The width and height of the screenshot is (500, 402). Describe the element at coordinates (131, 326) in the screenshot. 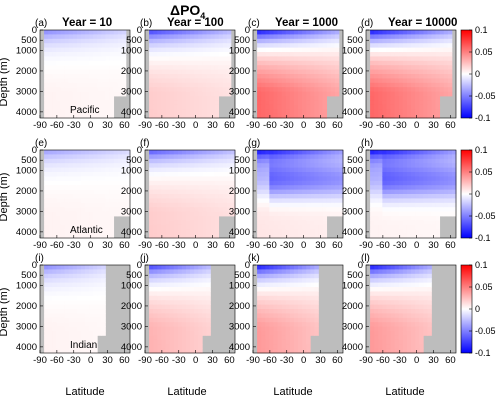

I see `y-tick-label: 3000` at that location.